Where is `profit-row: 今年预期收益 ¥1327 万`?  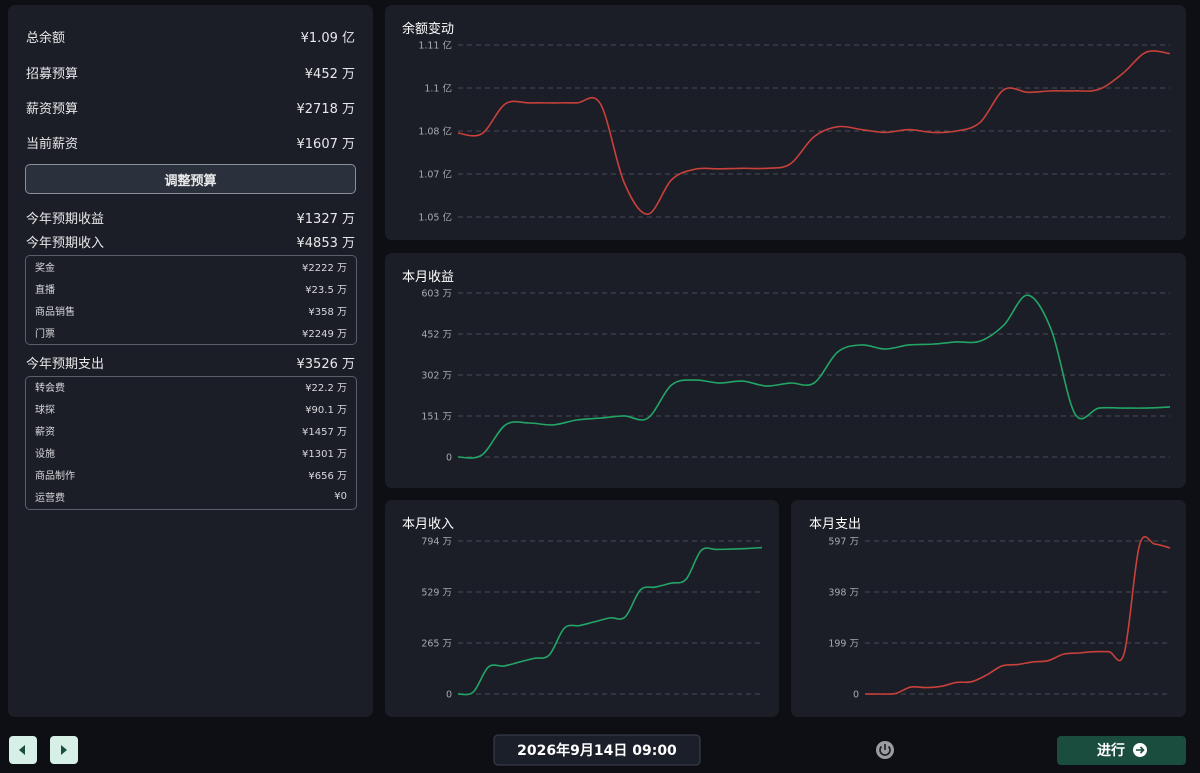 profit-row: 今年预期收益 ¥1327 万 is located at coordinates (190, 217).